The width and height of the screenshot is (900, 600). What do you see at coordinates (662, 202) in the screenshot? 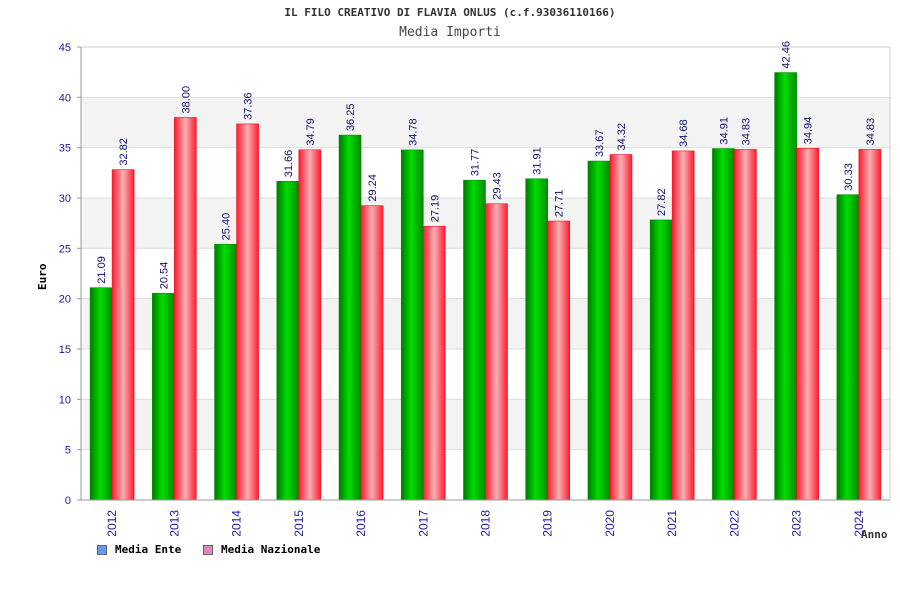
I see `data-label: 27.82` at bounding box center [662, 202].